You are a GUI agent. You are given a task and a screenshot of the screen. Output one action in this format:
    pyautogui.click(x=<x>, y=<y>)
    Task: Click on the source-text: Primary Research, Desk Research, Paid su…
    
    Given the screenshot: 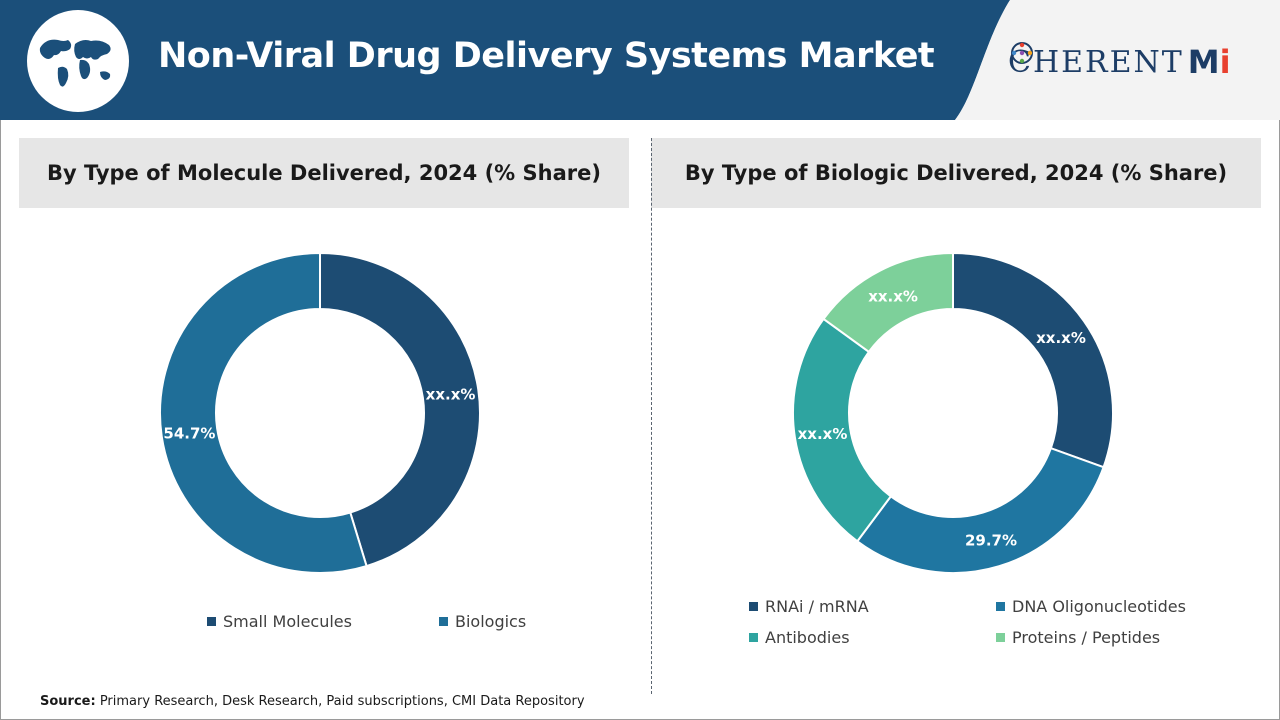 What is the action you would take?
    pyautogui.click(x=340, y=701)
    